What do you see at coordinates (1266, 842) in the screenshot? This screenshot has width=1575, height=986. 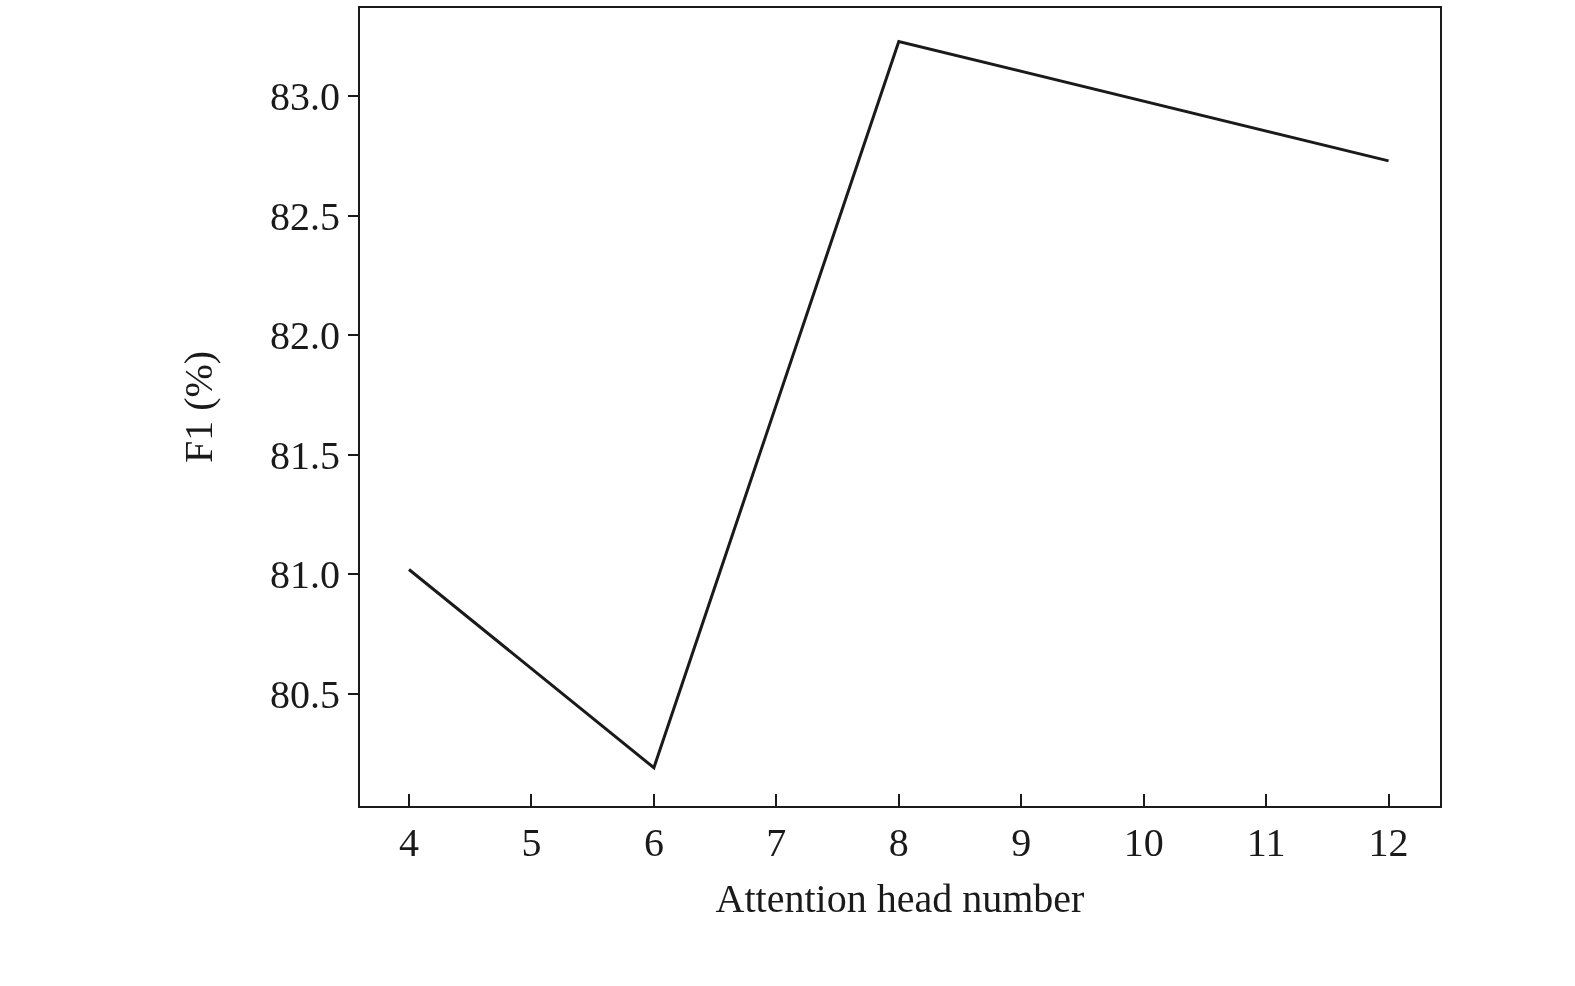 I see `x-tick-label: 11` at bounding box center [1266, 842].